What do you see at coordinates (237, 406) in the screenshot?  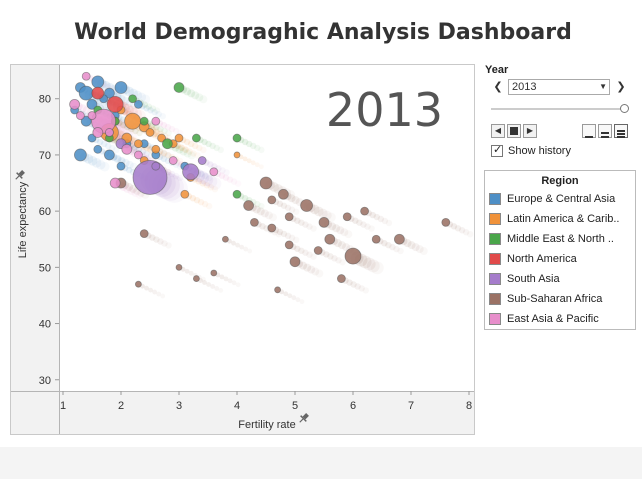 I see `x-tick-label-4: 4` at bounding box center [237, 406].